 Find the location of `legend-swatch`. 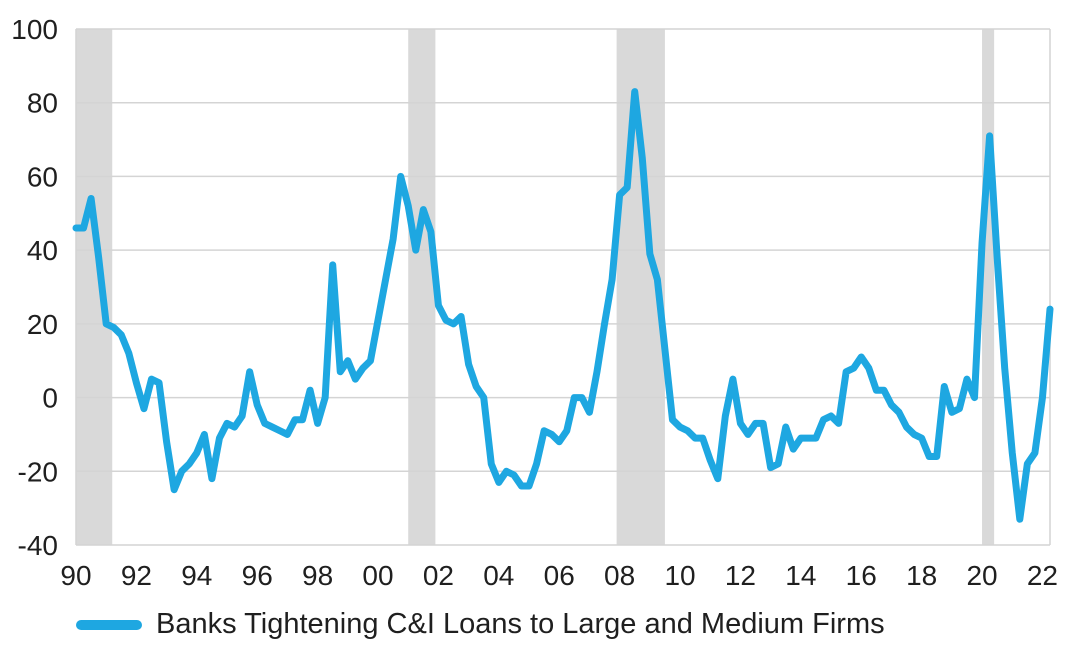

legend-swatch is located at coordinates (109, 624).